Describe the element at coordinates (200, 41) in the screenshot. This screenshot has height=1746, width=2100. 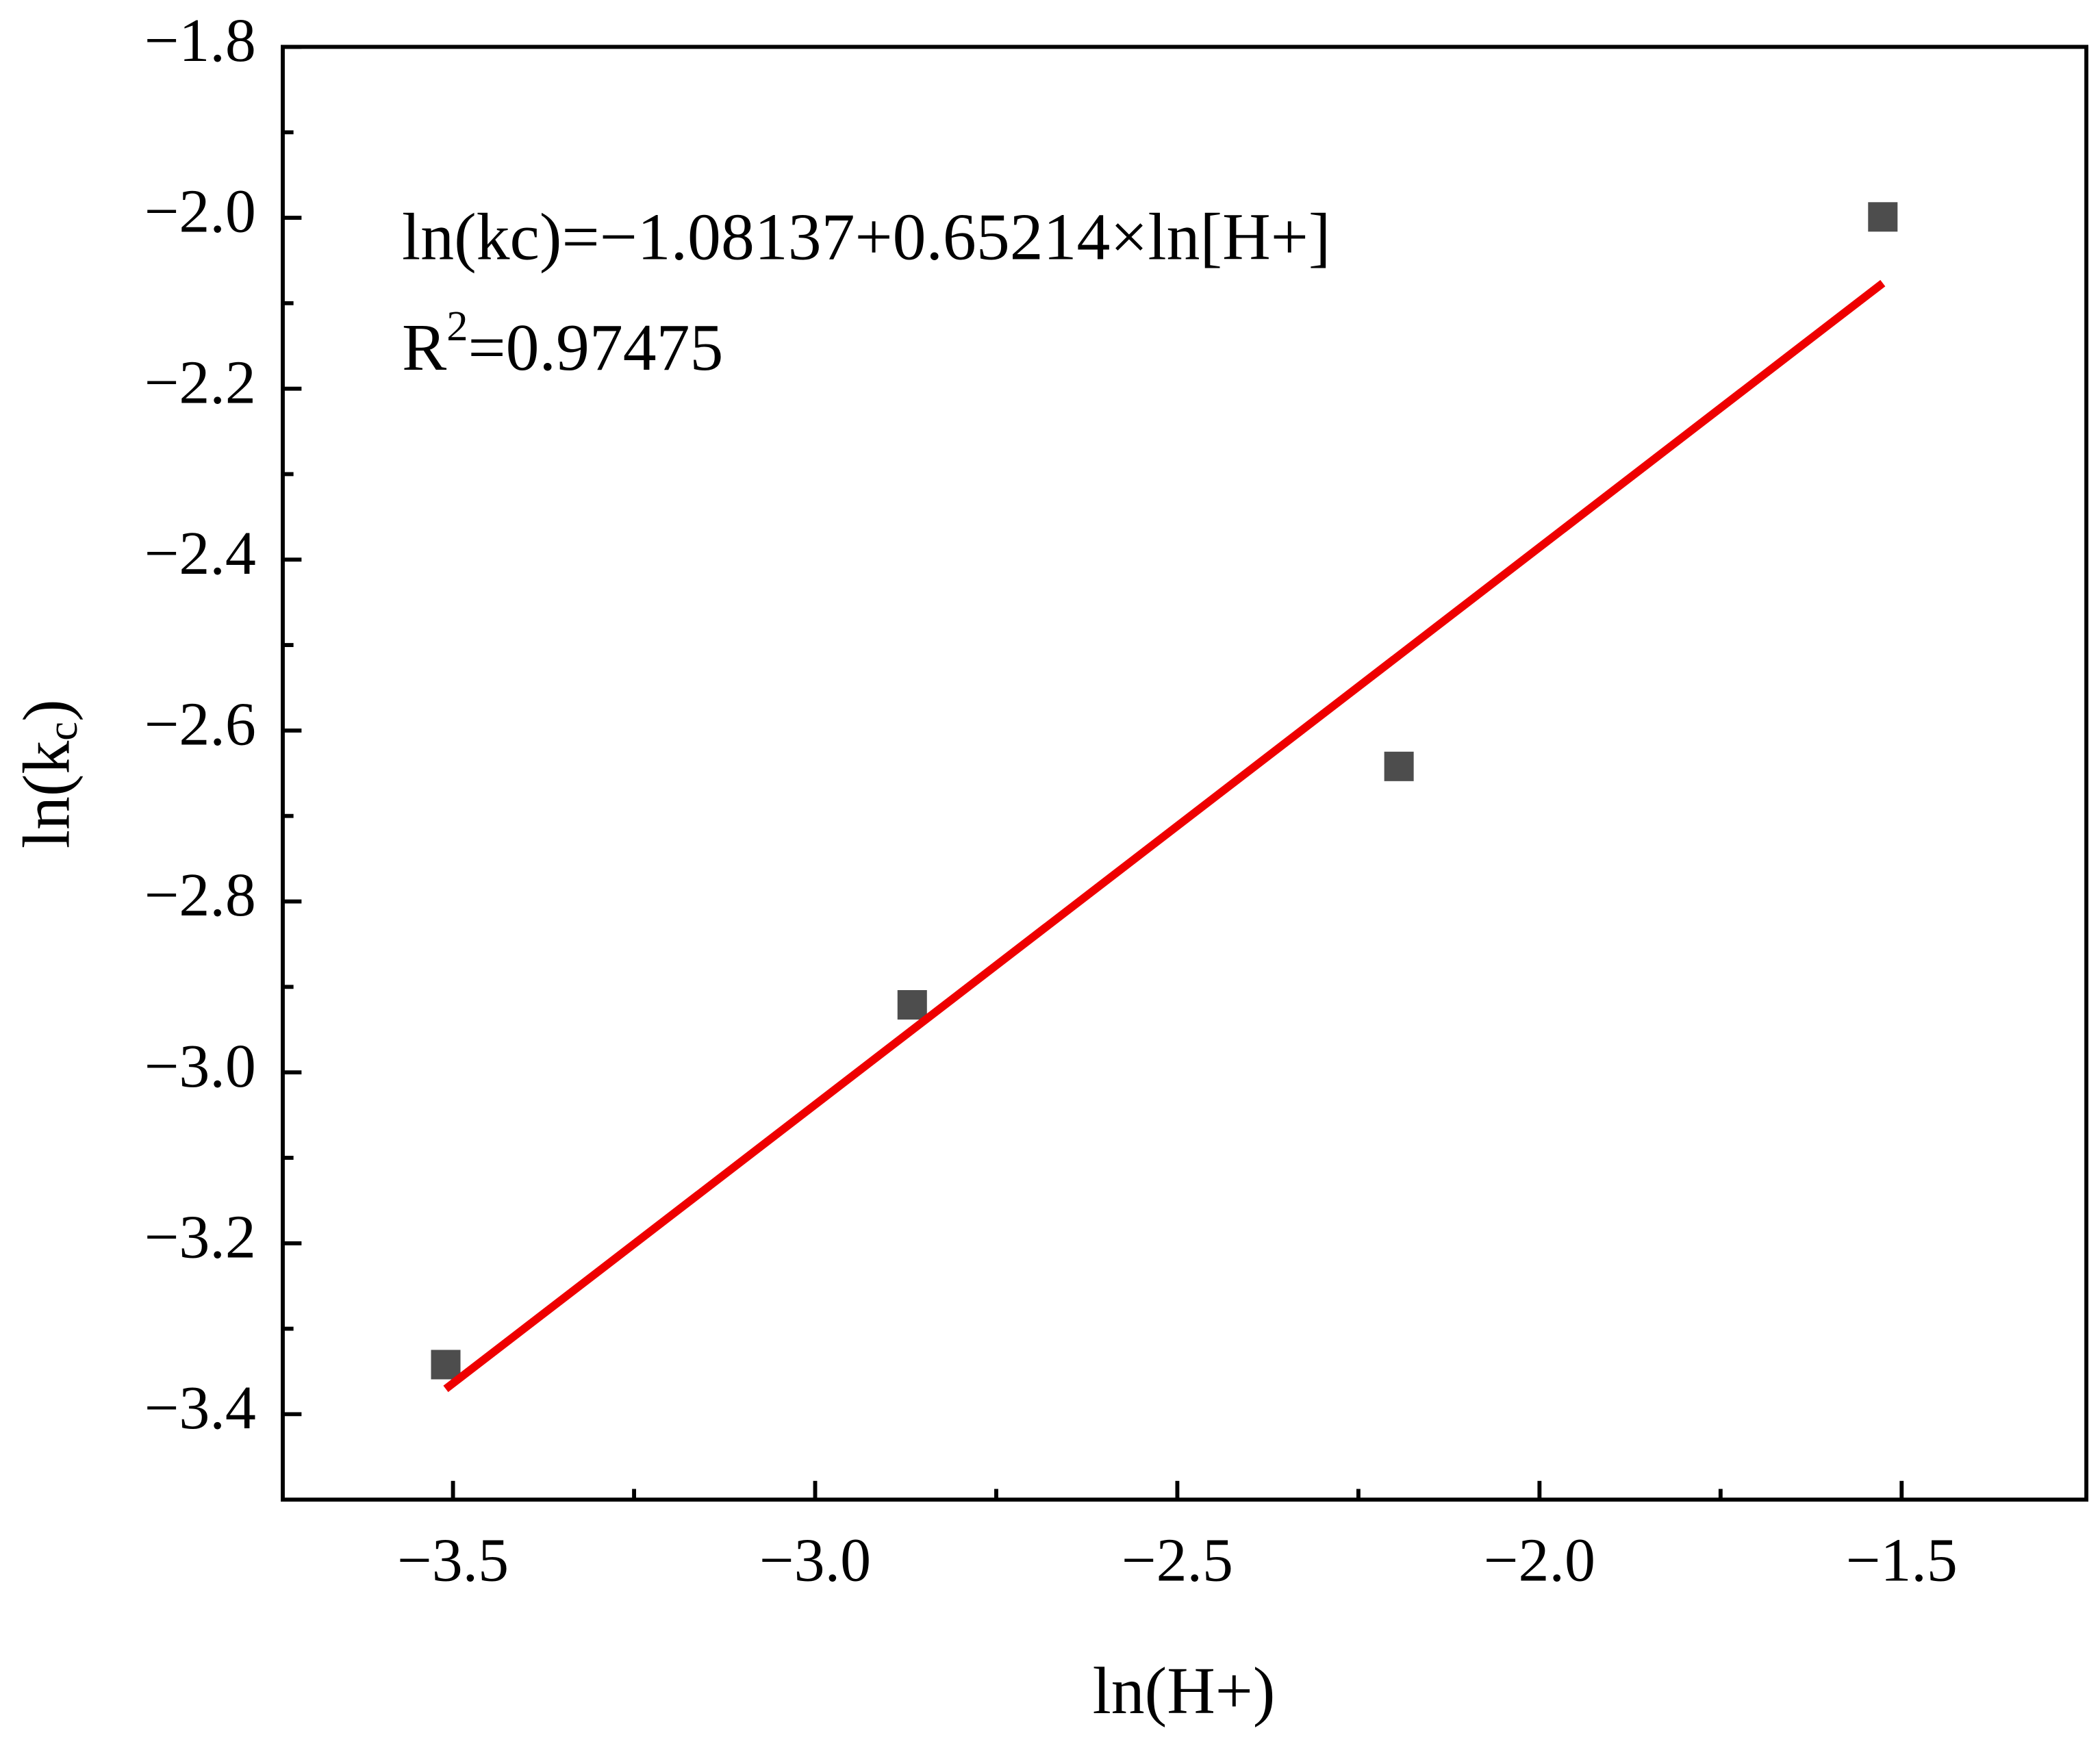
I see `y-tick-label: −1.8` at that location.